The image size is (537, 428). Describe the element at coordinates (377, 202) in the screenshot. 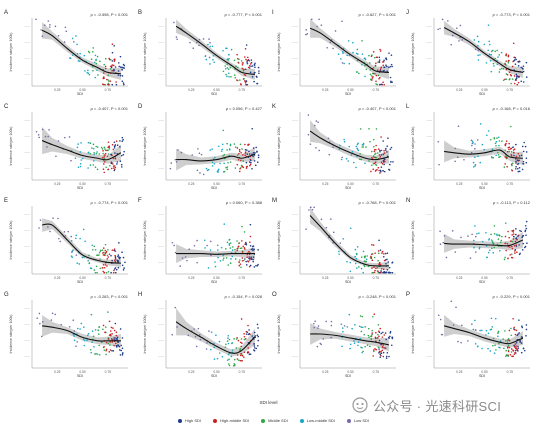

I see `panel-stat: ρ = -0.768, P < 0.001` at that location.